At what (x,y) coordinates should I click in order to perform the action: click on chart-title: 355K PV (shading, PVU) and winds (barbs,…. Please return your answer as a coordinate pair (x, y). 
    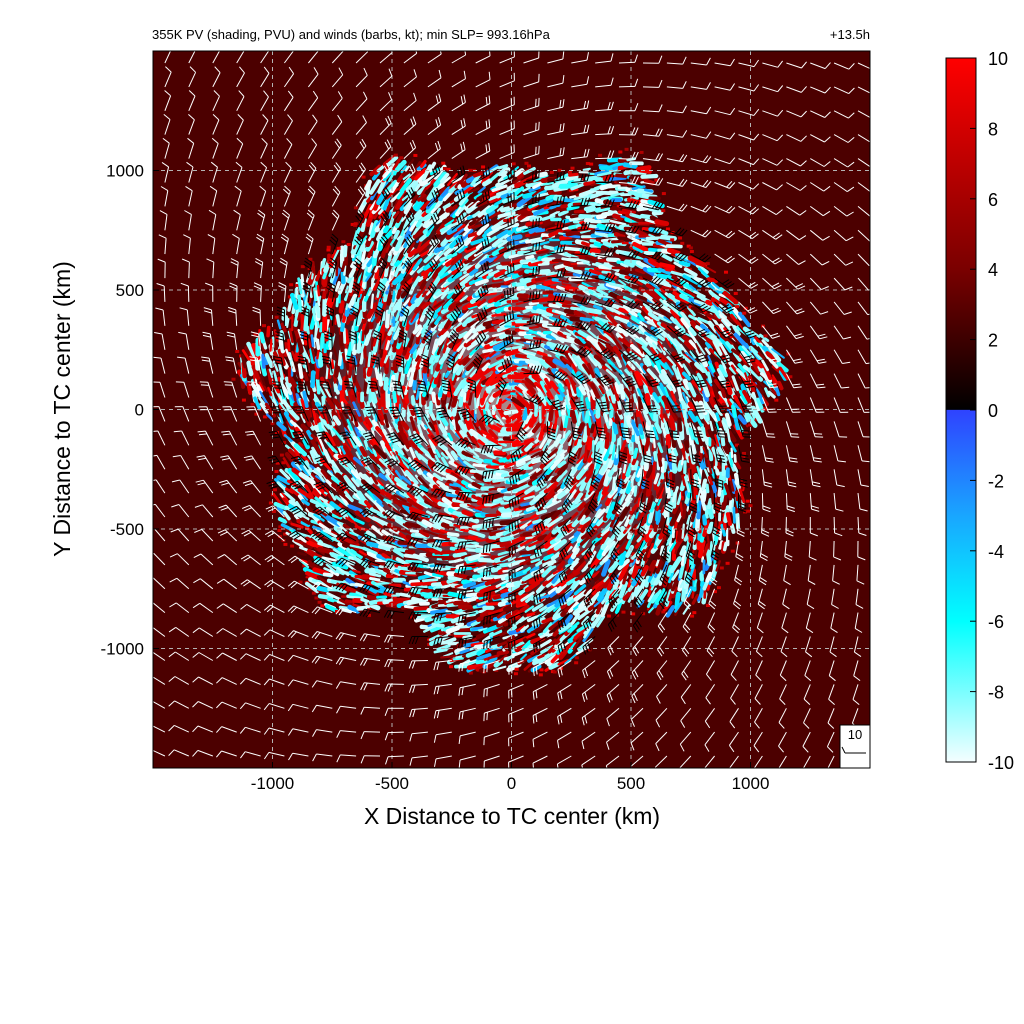
    Looking at the image, I should click on (351, 34).